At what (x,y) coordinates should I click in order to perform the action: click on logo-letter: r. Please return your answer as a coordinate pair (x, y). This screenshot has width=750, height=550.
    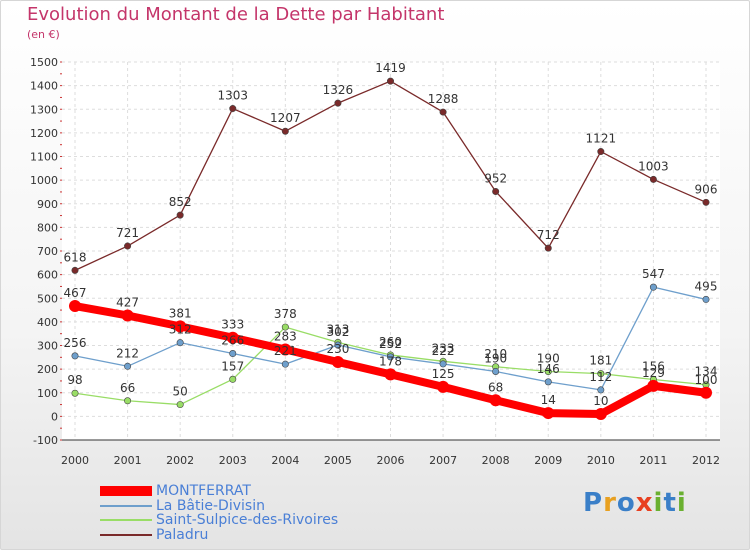
    Looking at the image, I should click on (610, 503).